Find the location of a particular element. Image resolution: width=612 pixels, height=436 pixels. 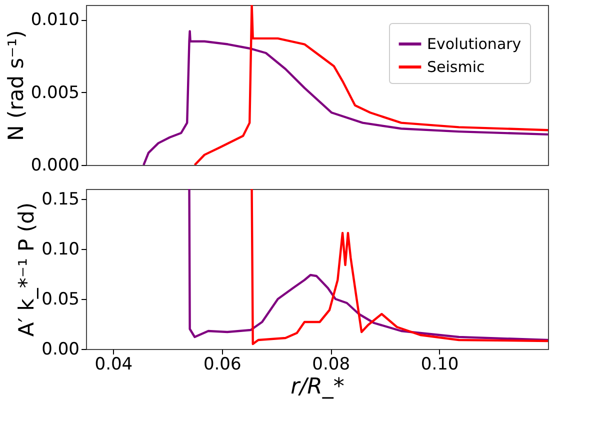

y-tick-label: 0.15 is located at coordinates (61, 200).